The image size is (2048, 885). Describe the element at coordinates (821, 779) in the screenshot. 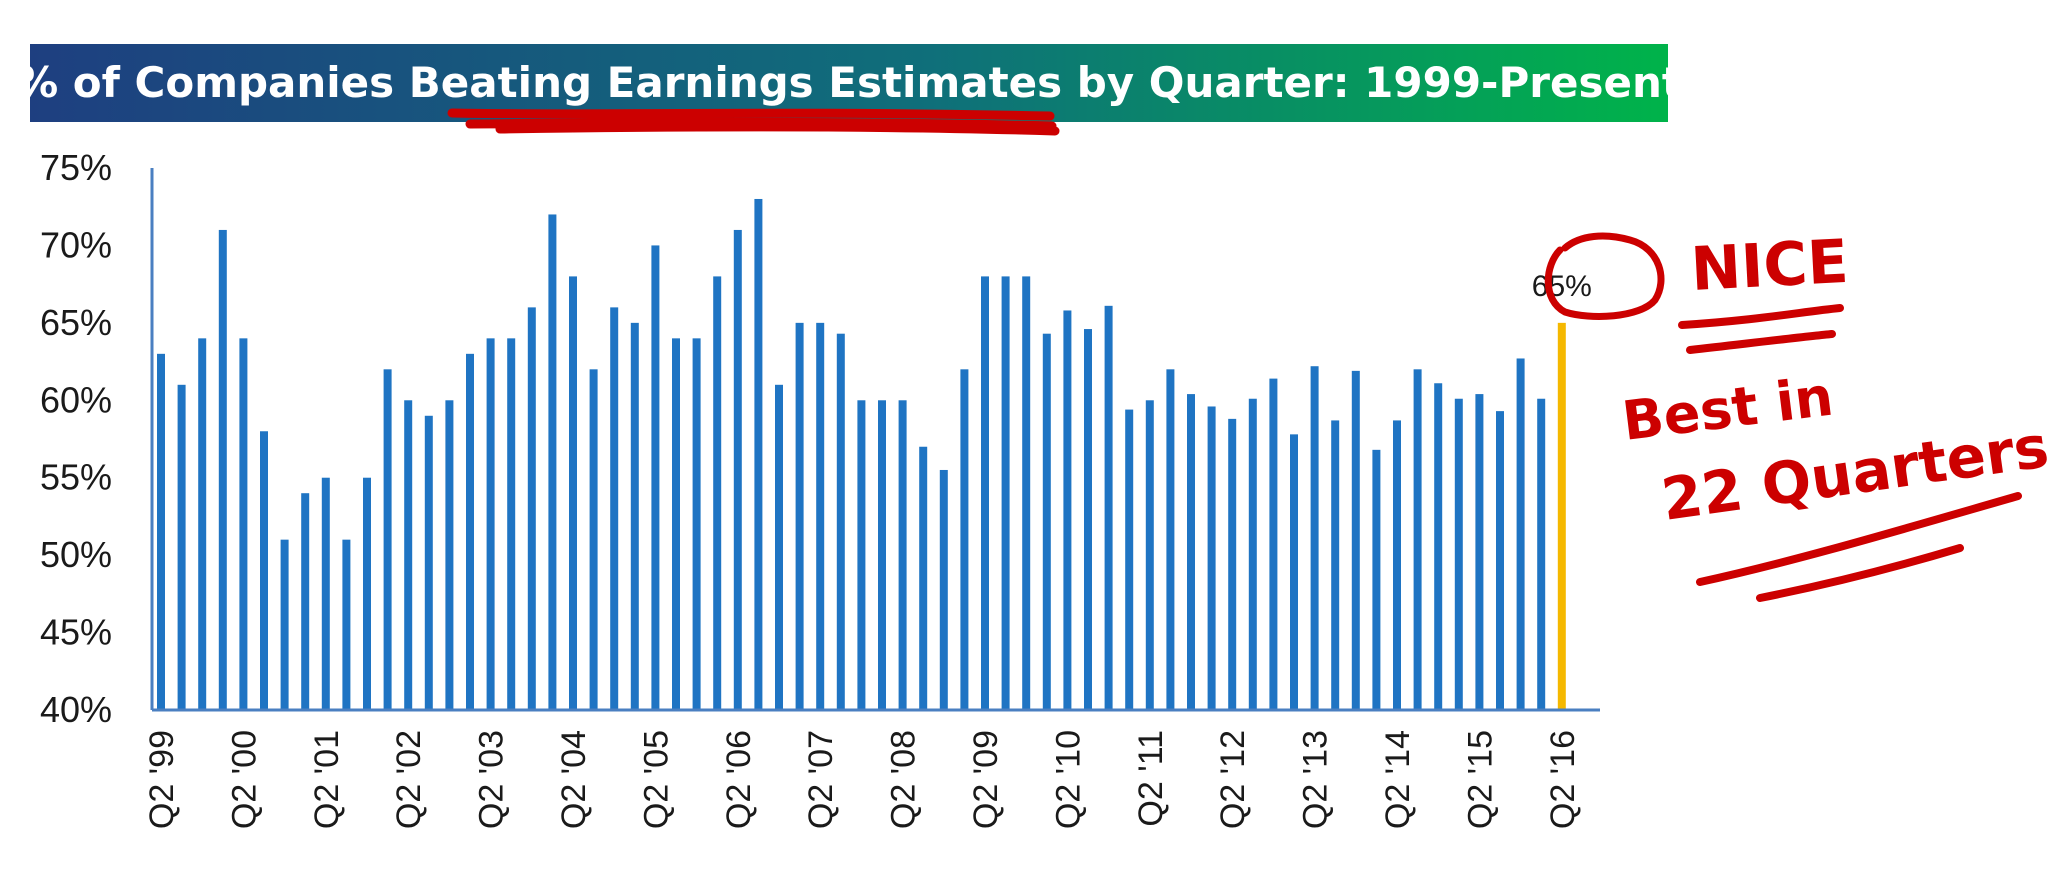

I see `x-tick-label: Q2 '07` at that location.